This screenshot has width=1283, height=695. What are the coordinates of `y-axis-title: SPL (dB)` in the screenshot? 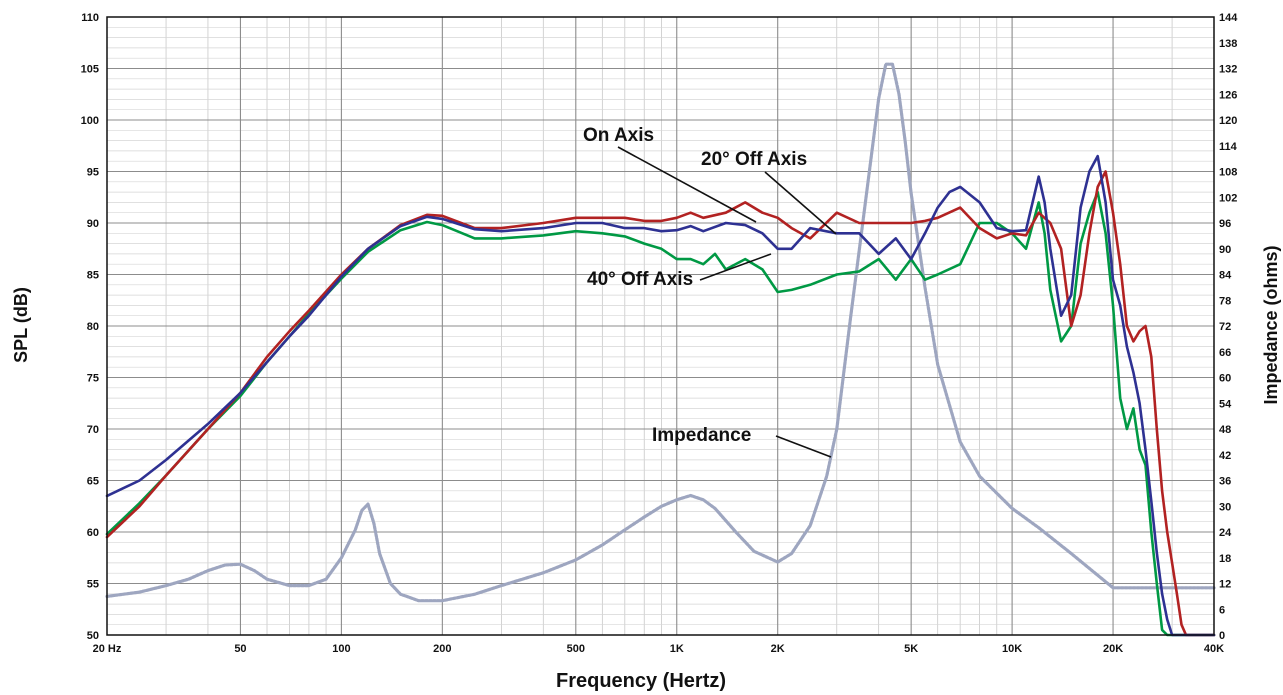 It's located at (21, 325).